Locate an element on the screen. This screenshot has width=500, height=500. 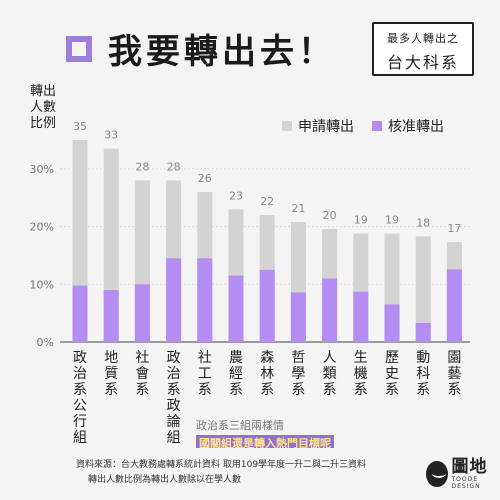
x-tick-label: 論 is located at coordinates (174, 422).